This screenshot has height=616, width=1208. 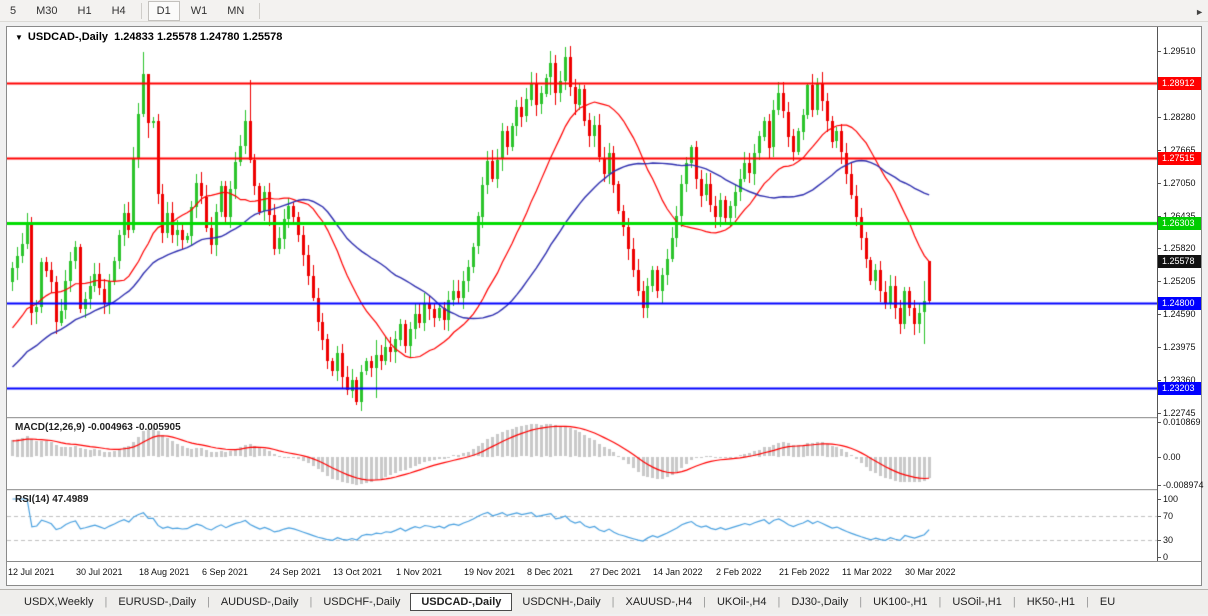 What do you see at coordinates (1179, 413) in the screenshot?
I see `price-axis-label: 1.22745` at bounding box center [1179, 413].